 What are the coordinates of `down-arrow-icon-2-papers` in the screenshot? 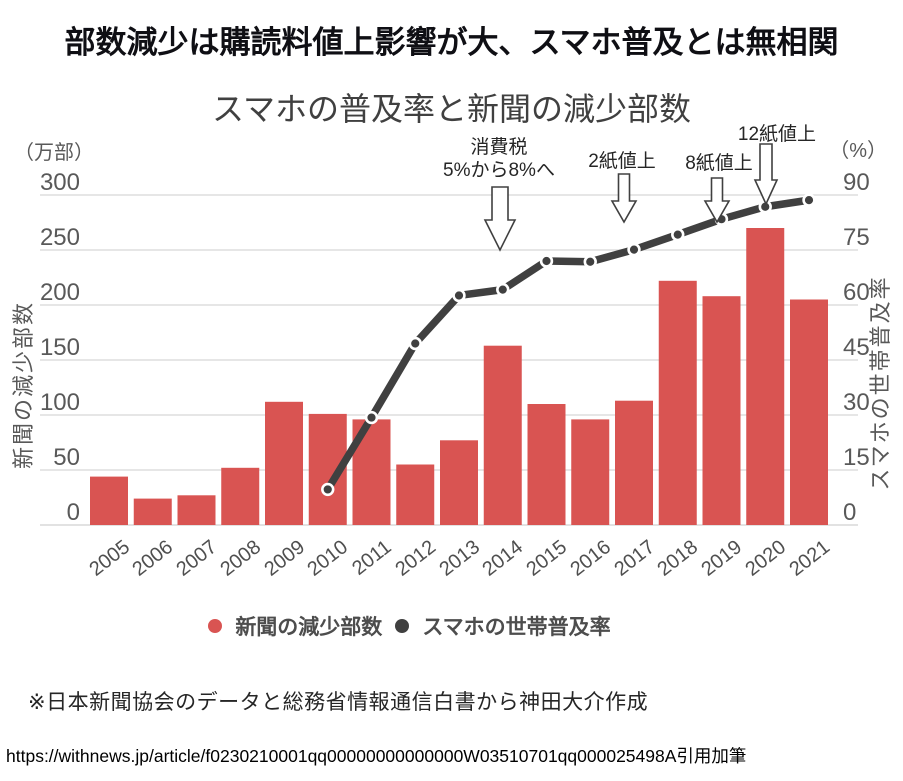 It's located at (624, 198).